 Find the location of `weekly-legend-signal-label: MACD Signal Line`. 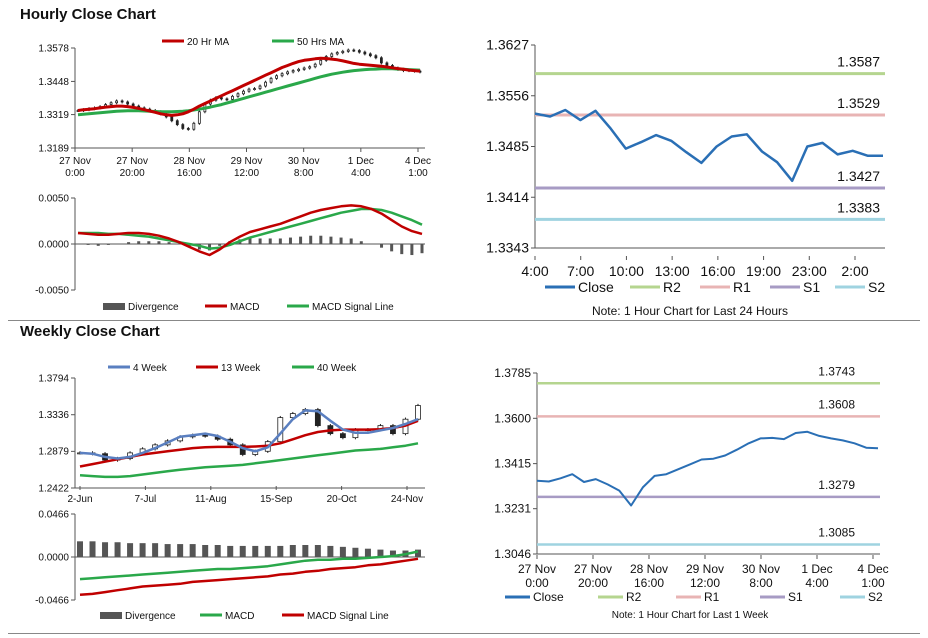

weekly-legend-signal-label: MACD Signal Line is located at coordinates (348, 616).